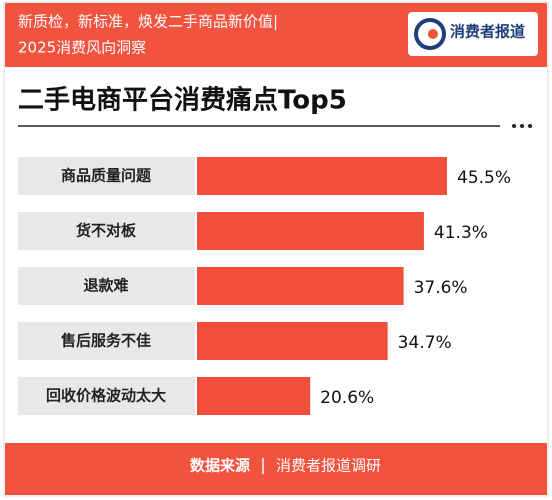 This screenshot has height=500, width=552. What do you see at coordinates (487, 32) in the screenshot?
I see `logo-text: 消费者报道` at bounding box center [487, 32].